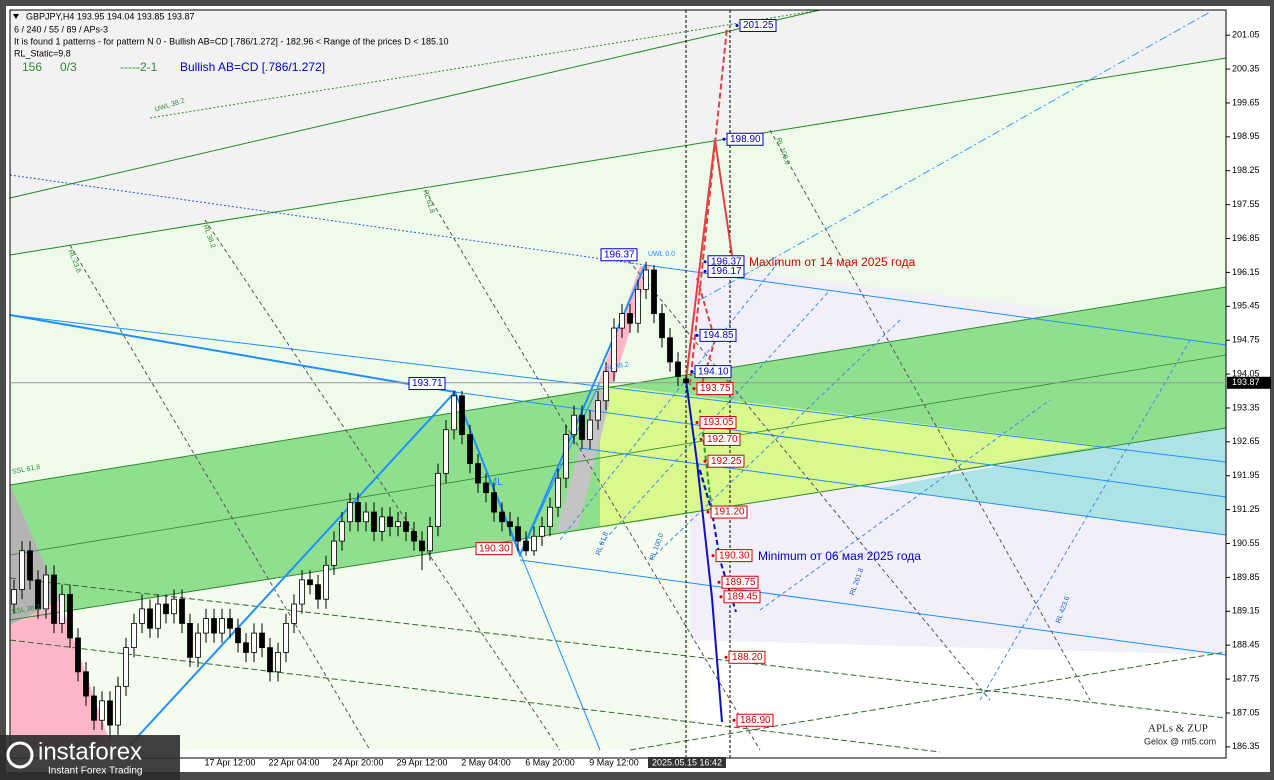  I want to click on collapse-arrow, so click(16, 16).